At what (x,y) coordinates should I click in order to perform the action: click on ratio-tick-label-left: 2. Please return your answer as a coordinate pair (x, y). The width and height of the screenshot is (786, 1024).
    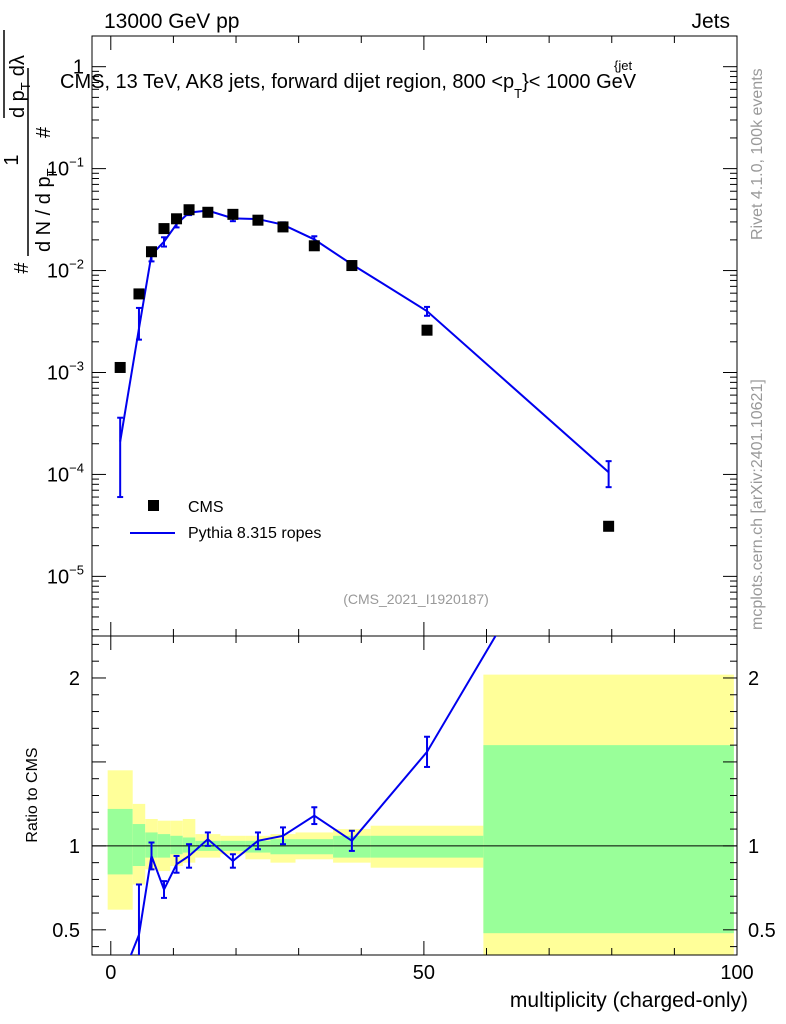
    Looking at the image, I should click on (74, 679).